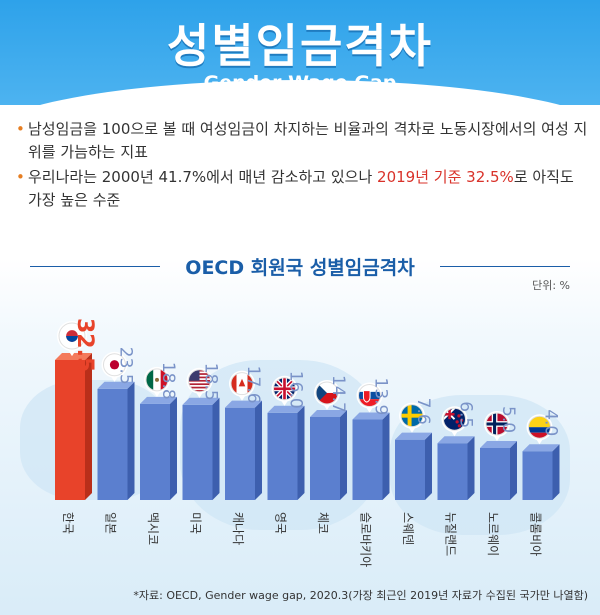 This screenshot has height=615, width=600. I want to click on usa-flag-icon, so click(199, 382).